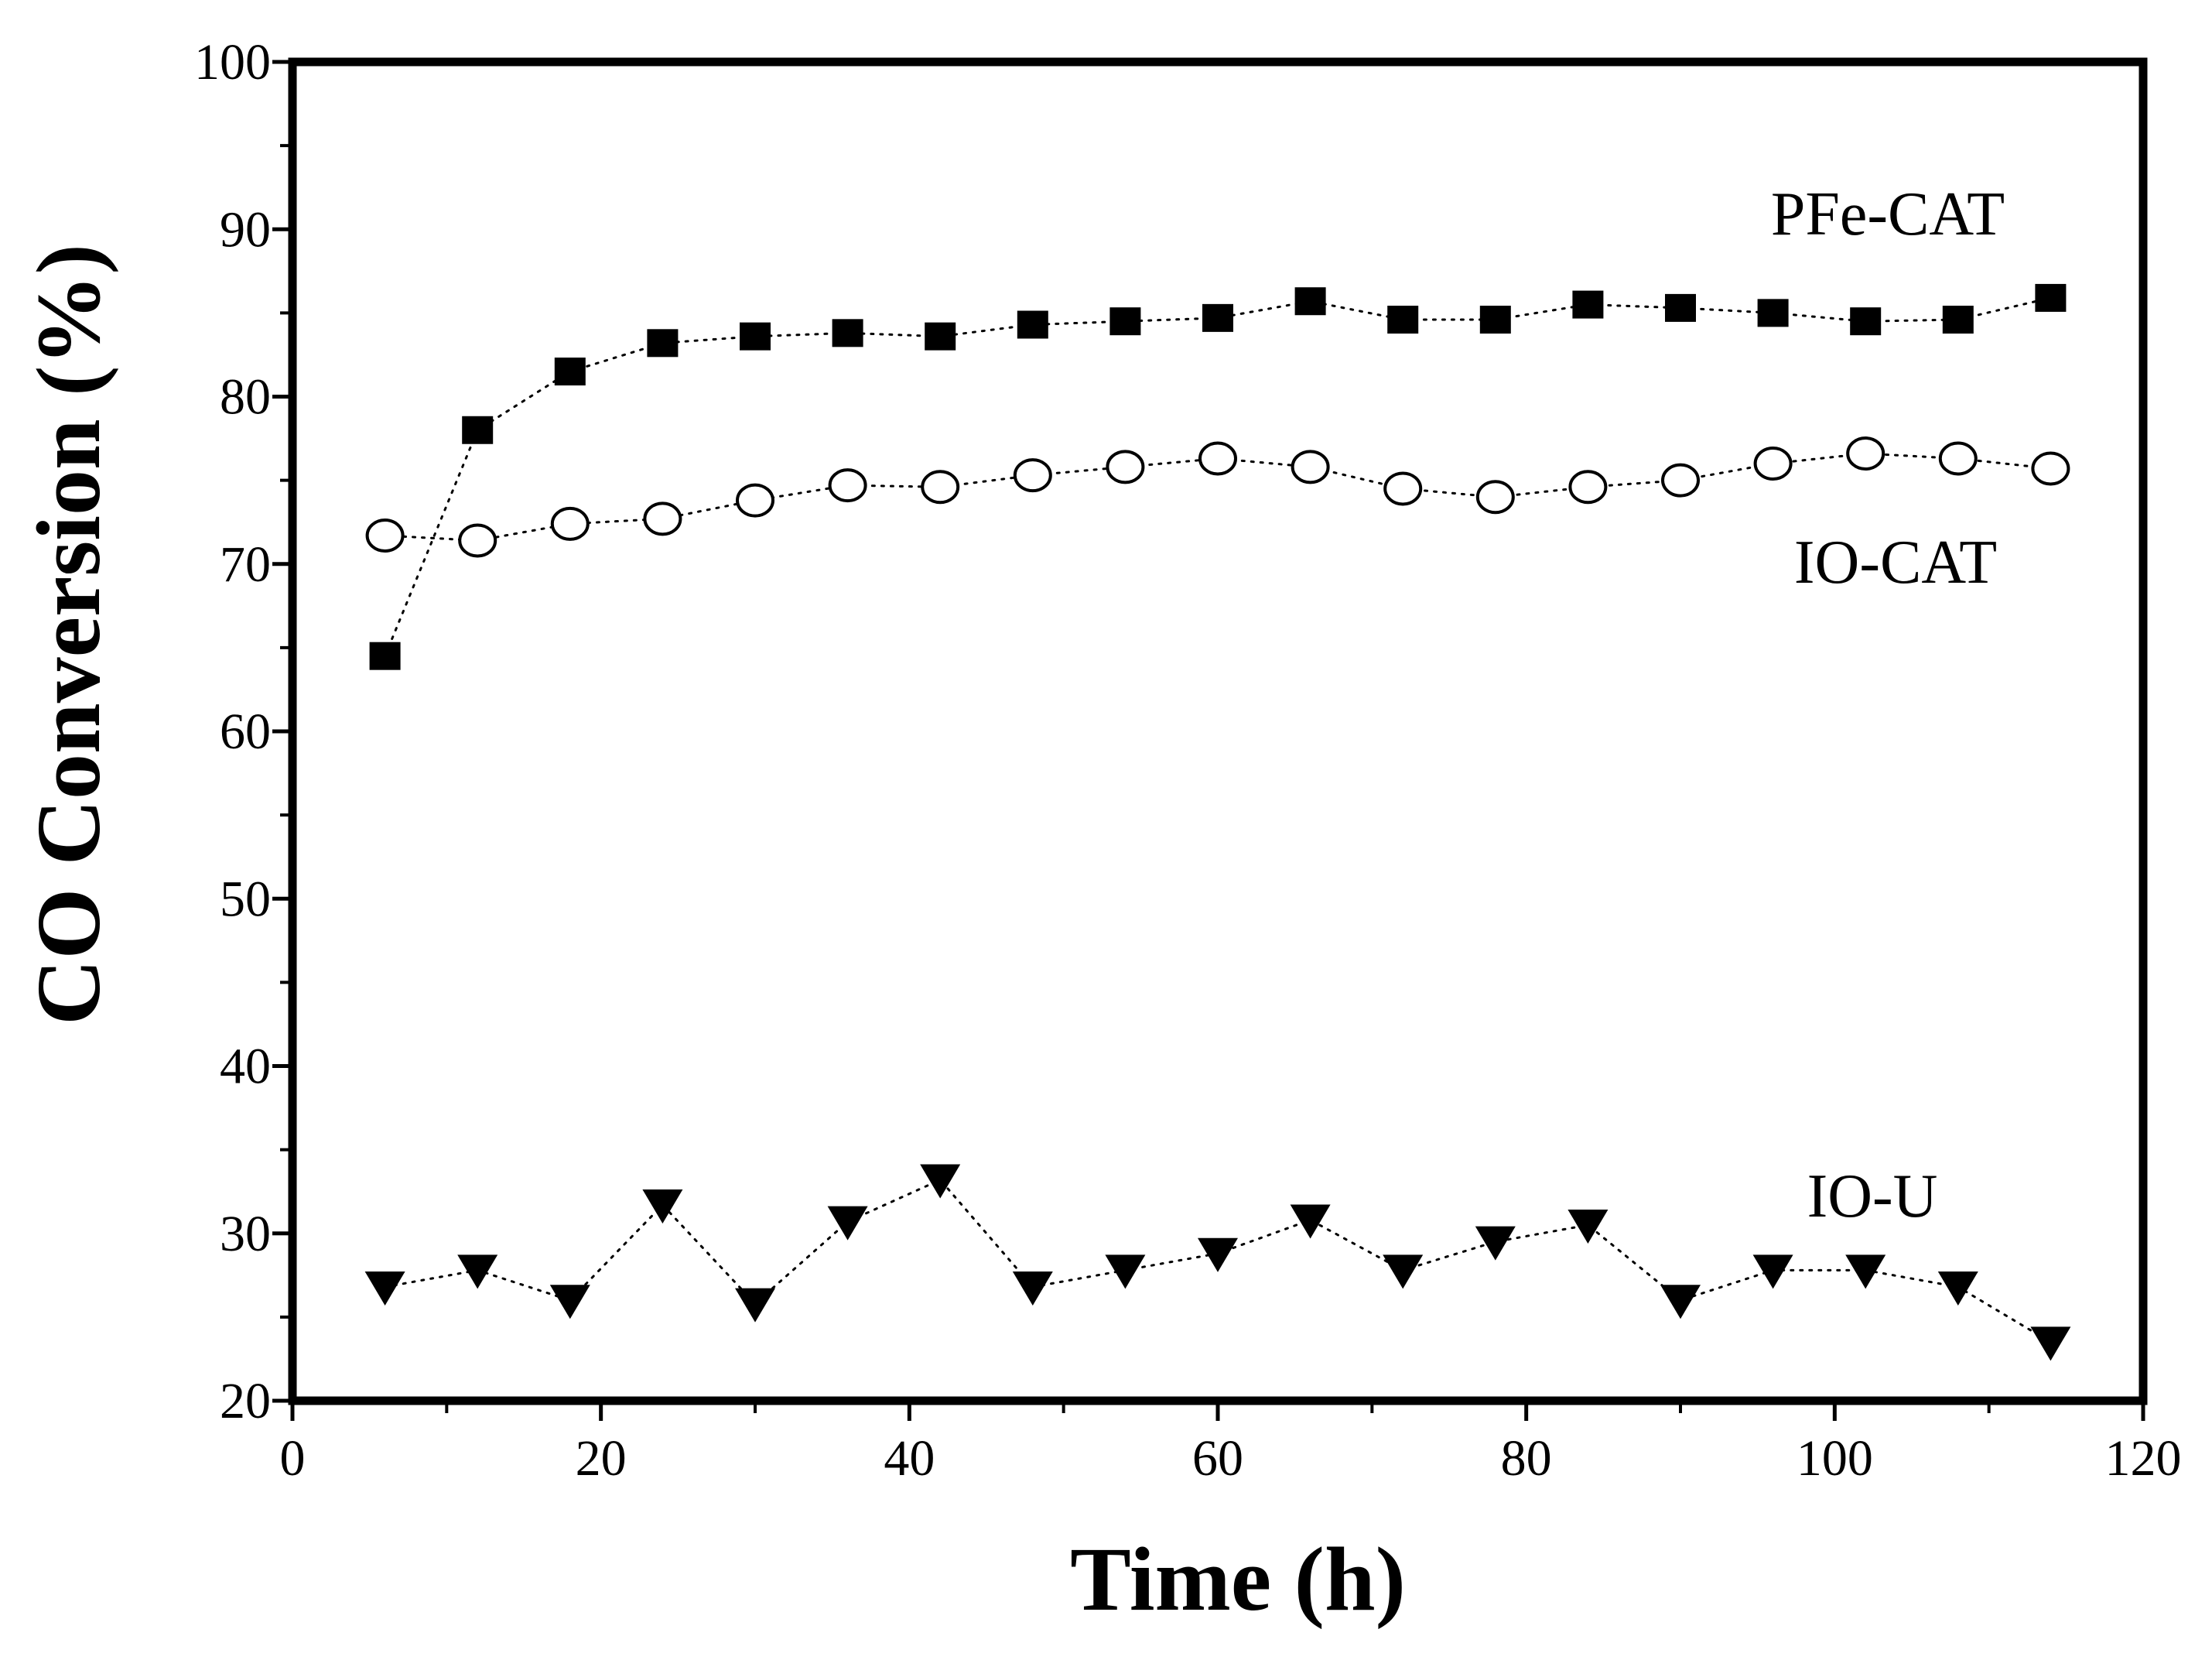  What do you see at coordinates (246, 397) in the screenshot?
I see `y-tick-label: 80` at bounding box center [246, 397].